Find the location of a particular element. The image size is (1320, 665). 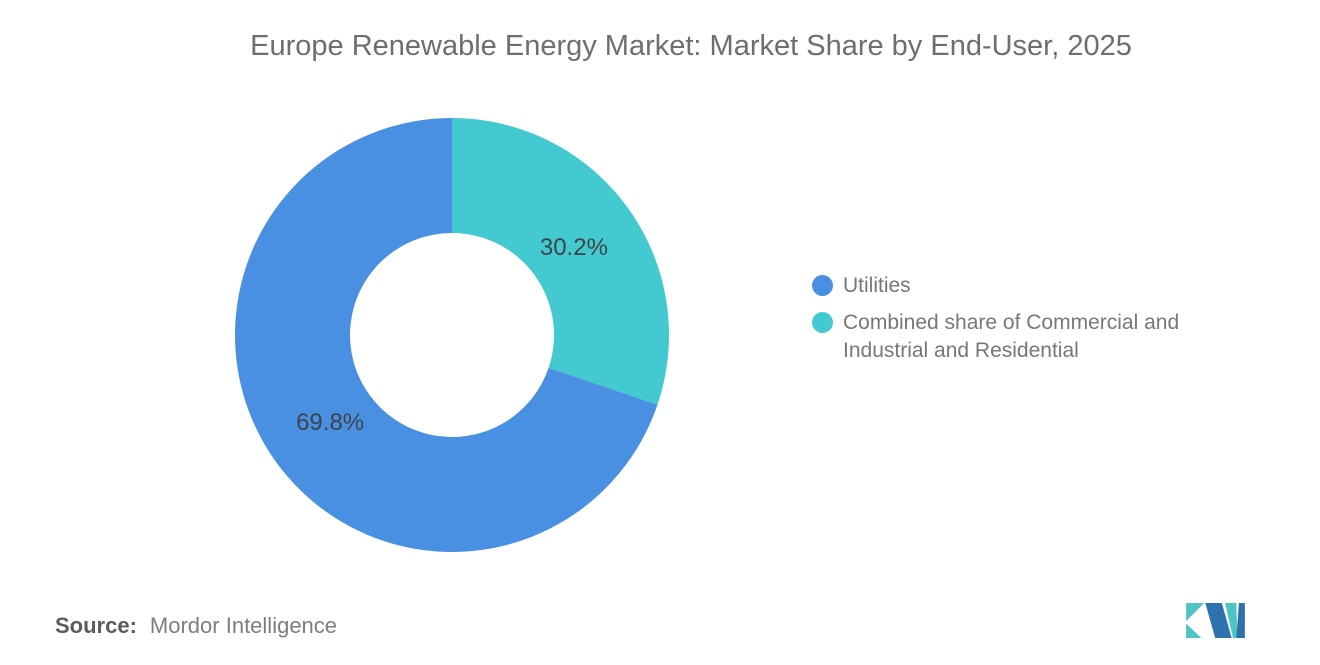

logo-triangle-bottom-left-icon is located at coordinates (1194, 630).